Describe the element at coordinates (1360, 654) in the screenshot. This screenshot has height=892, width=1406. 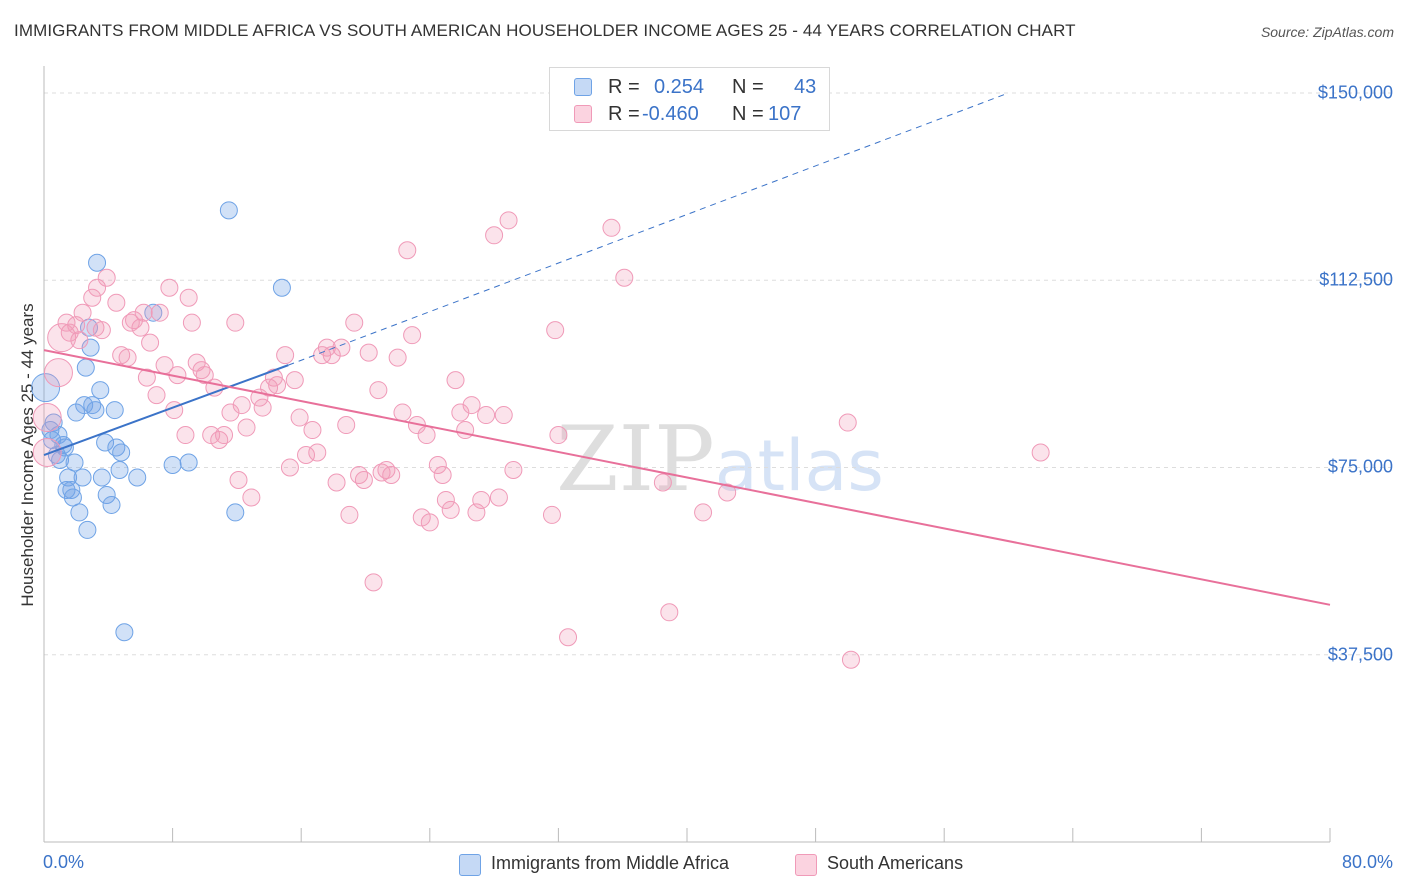
I see `y-tick-label: $37,500` at that location.